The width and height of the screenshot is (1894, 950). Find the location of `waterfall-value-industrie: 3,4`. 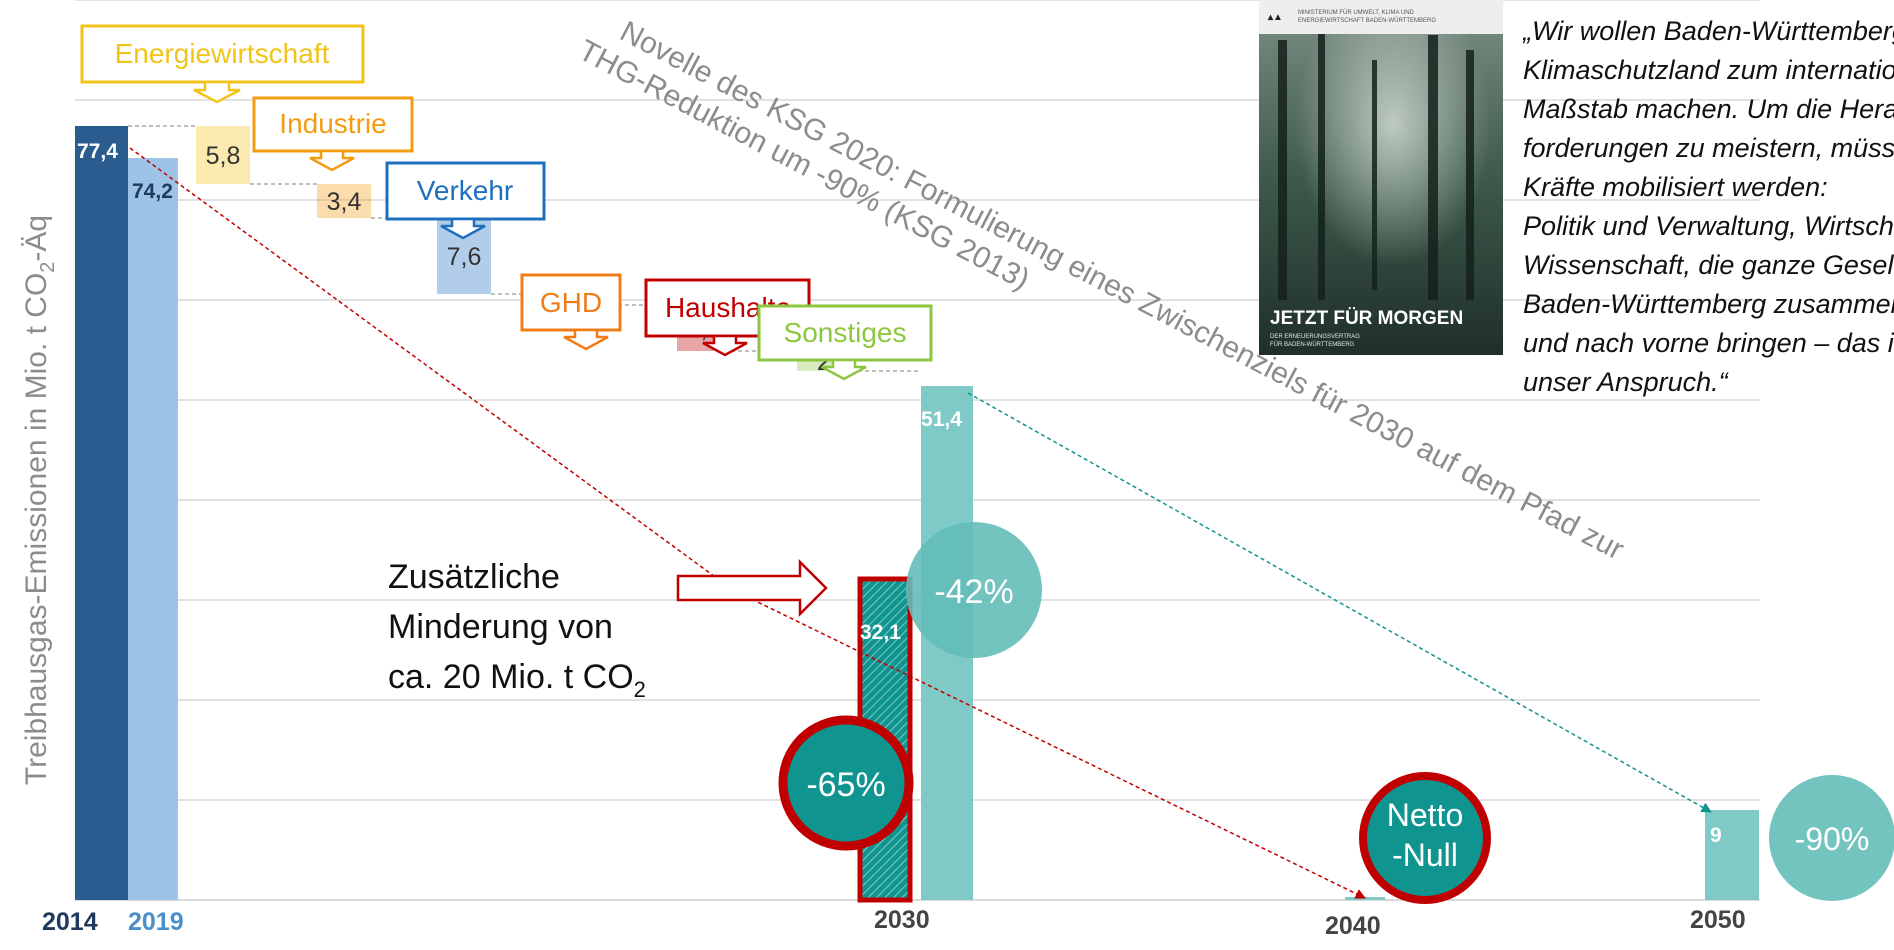

waterfall-value-industrie: 3,4 is located at coordinates (344, 202).